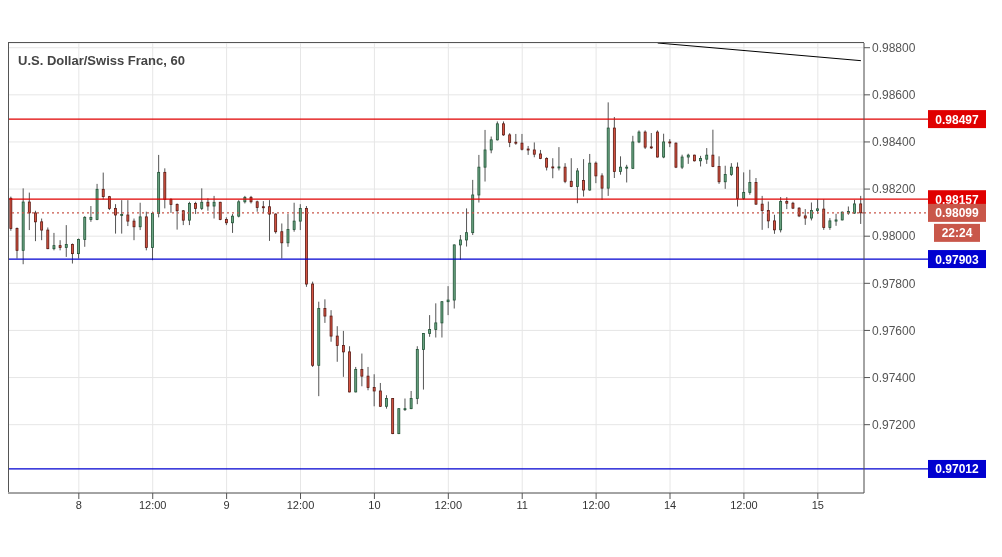 The height and width of the screenshot is (557, 1002). What do you see at coordinates (894, 236) in the screenshot?
I see `y-tick-label: 0.98000` at bounding box center [894, 236].